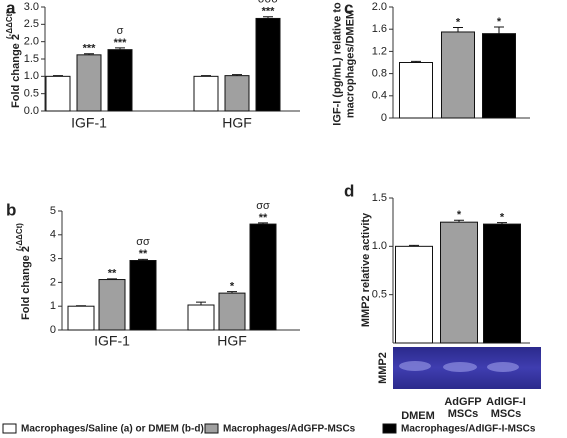 This screenshot has width=567, height=438. What do you see at coordinates (348, 8) in the screenshot?
I see `panel-letter: c` at bounding box center [348, 8].